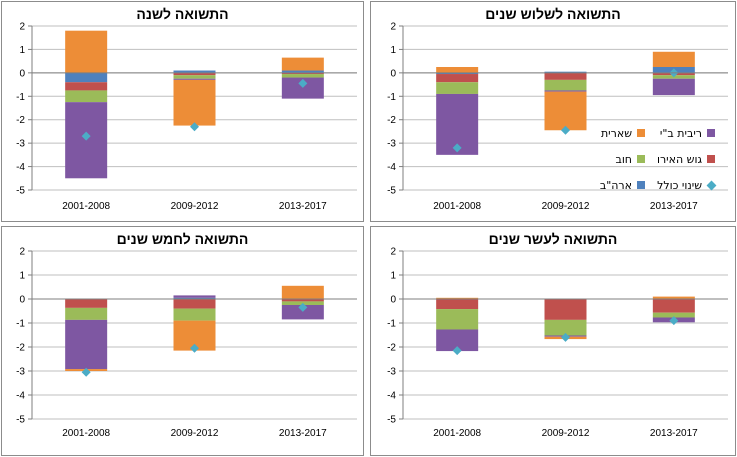 Image resolution: width=737 pixels, height=457 pixels. I want to click on legend-label-euro-area: גוש האירו, so click(679, 159).